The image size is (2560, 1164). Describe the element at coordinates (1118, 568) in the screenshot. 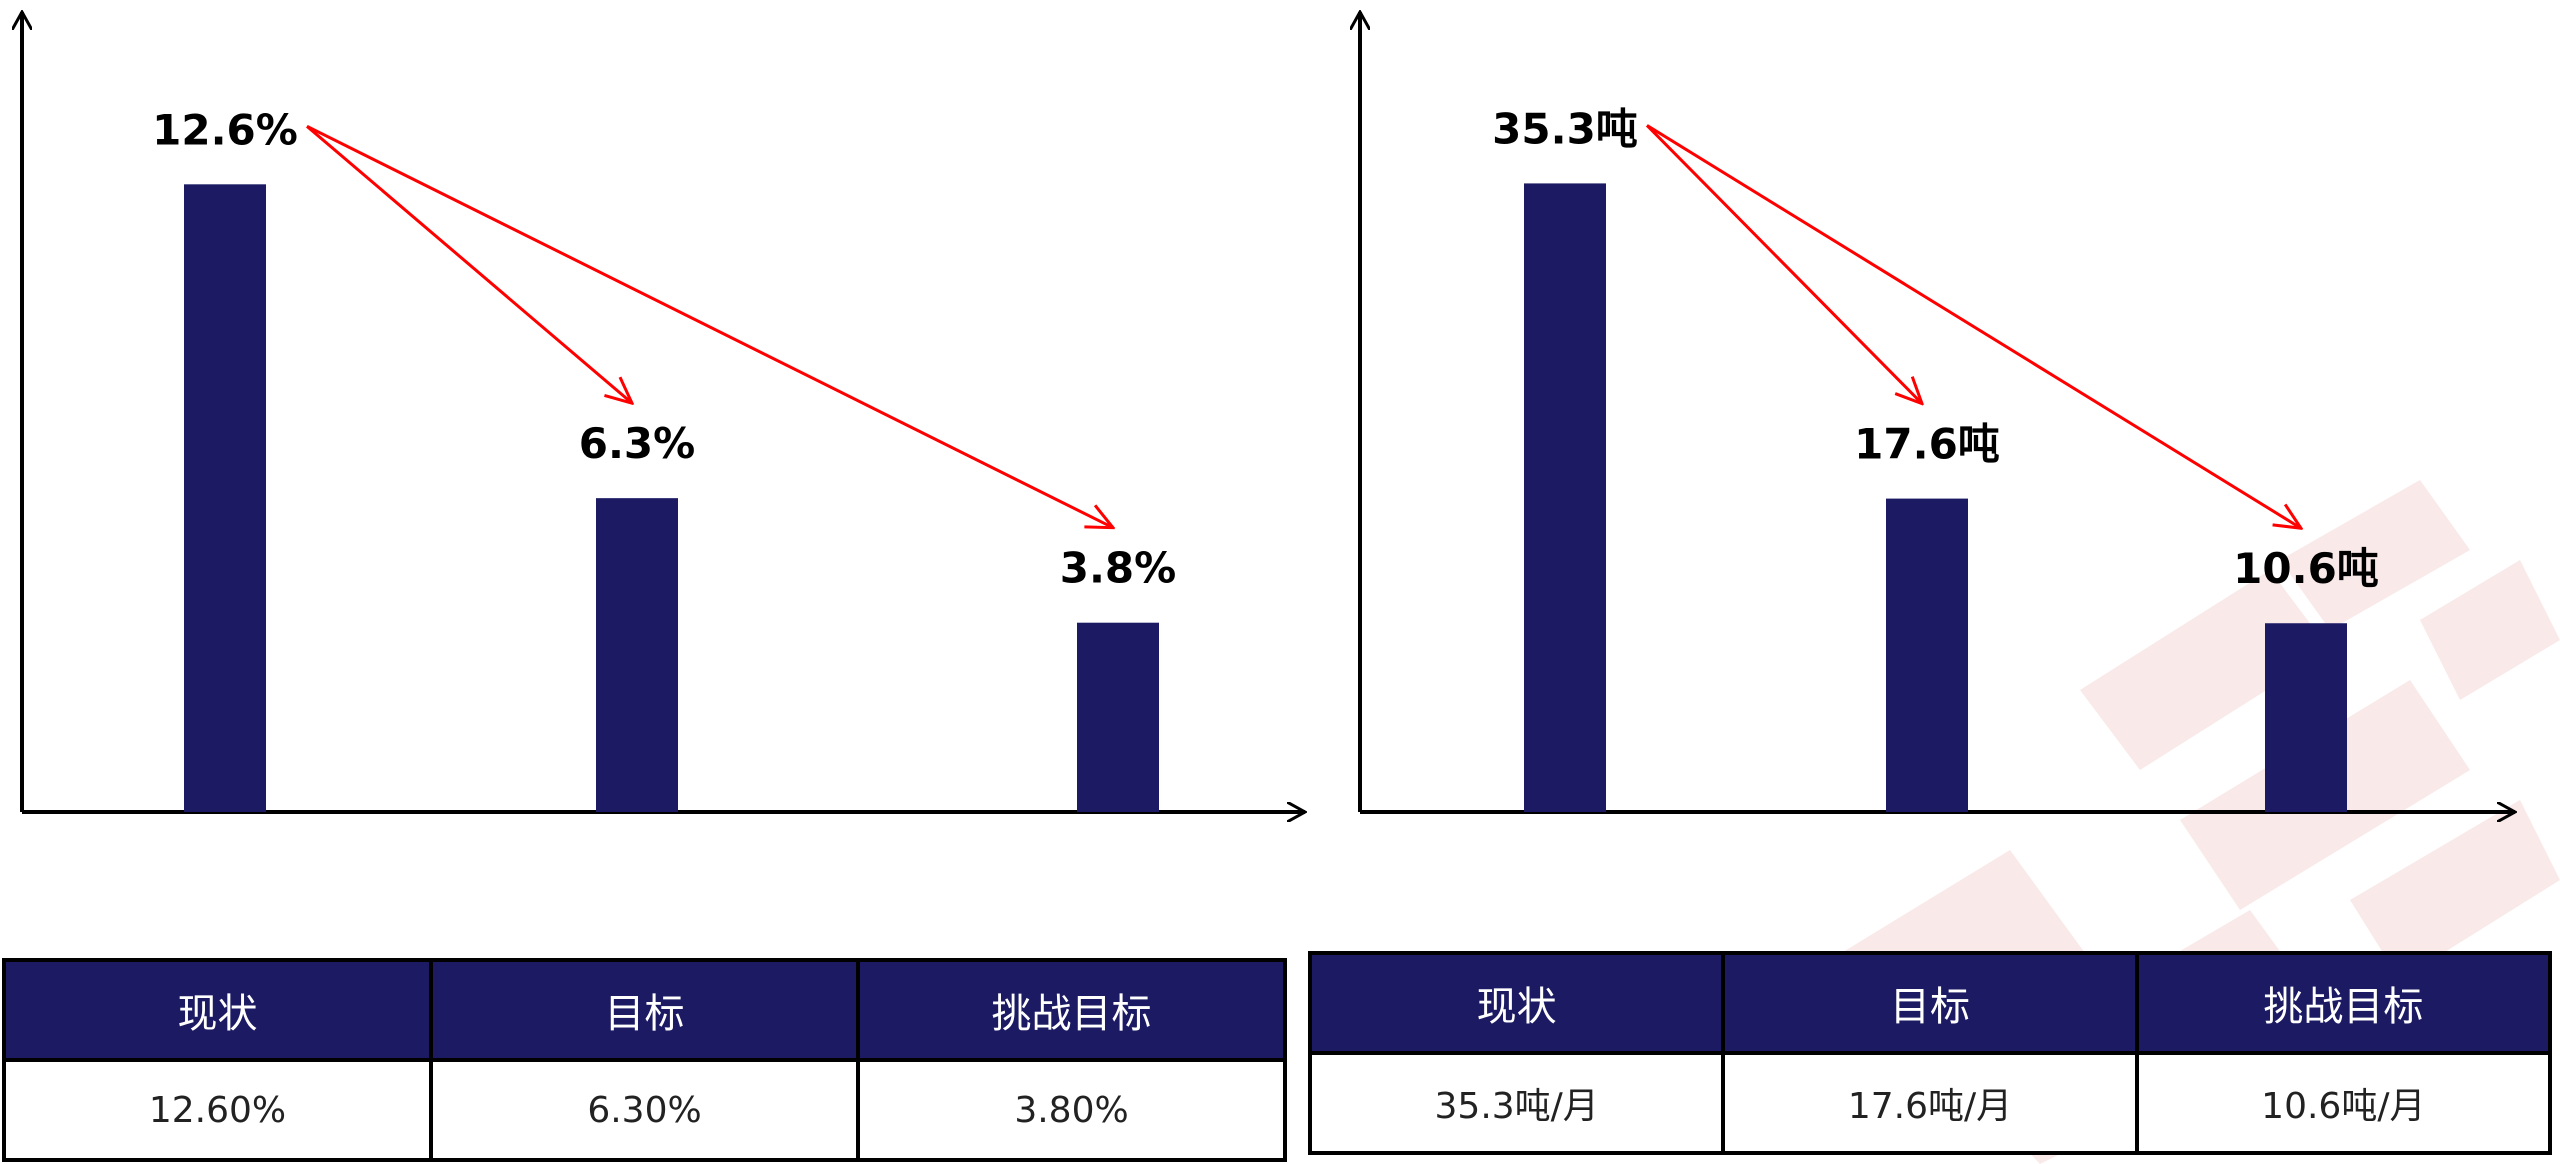

I see `data-label-3: 3.8%` at that location.